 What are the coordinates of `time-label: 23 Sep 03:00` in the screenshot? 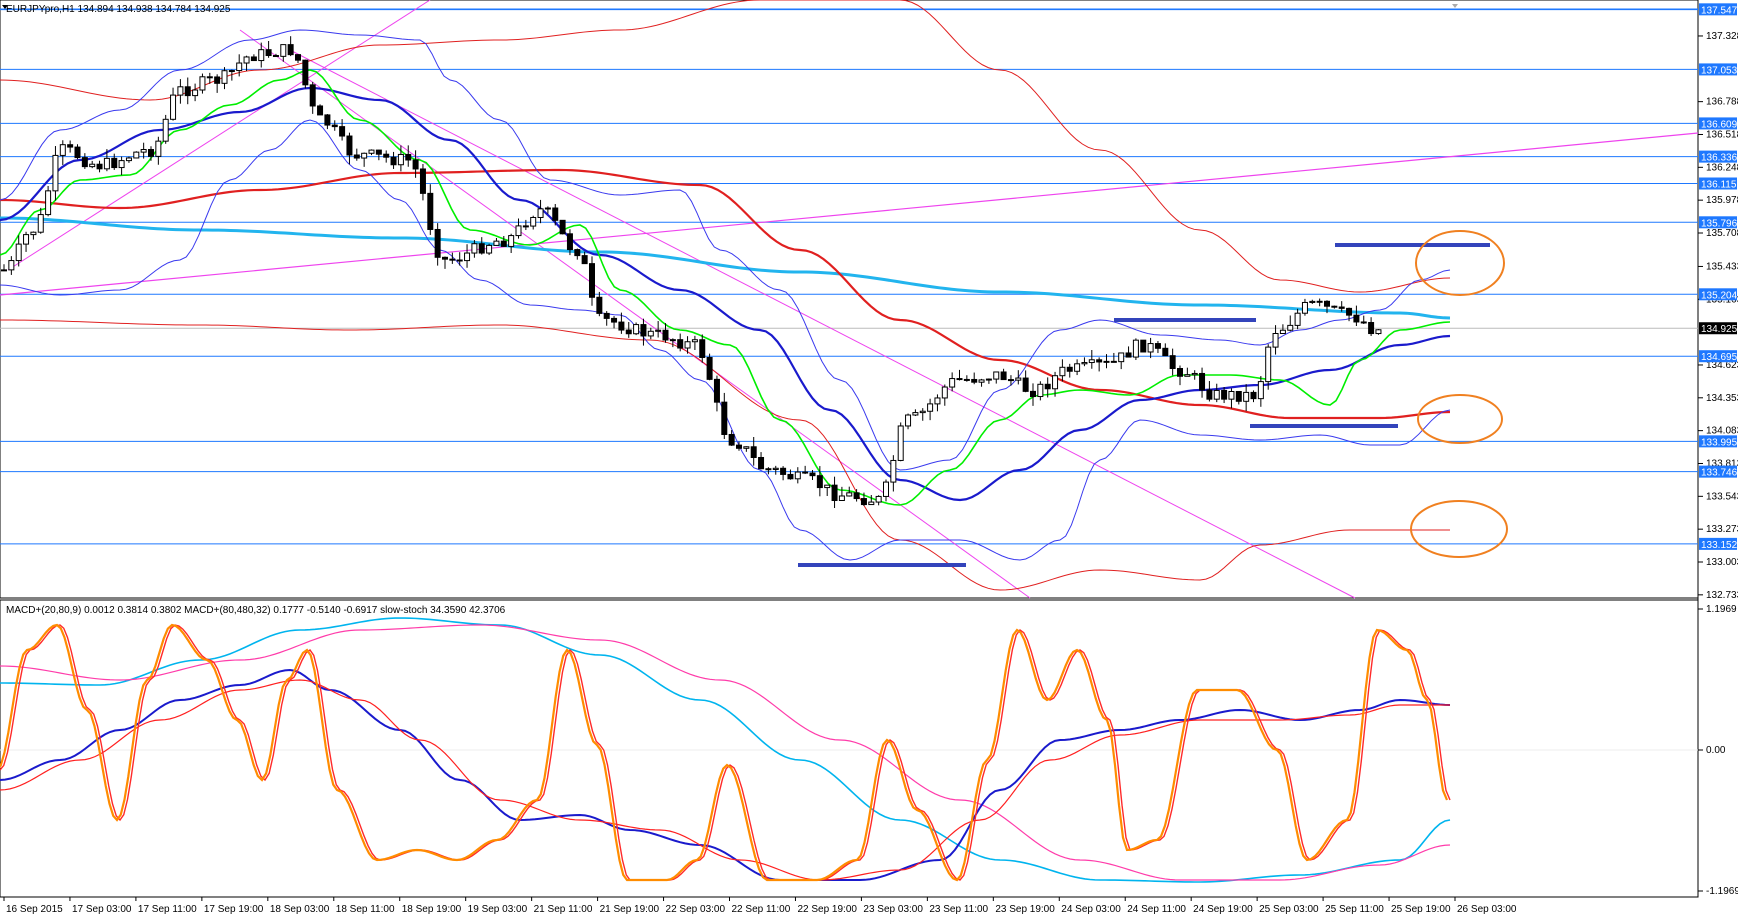 It's located at (893, 909).